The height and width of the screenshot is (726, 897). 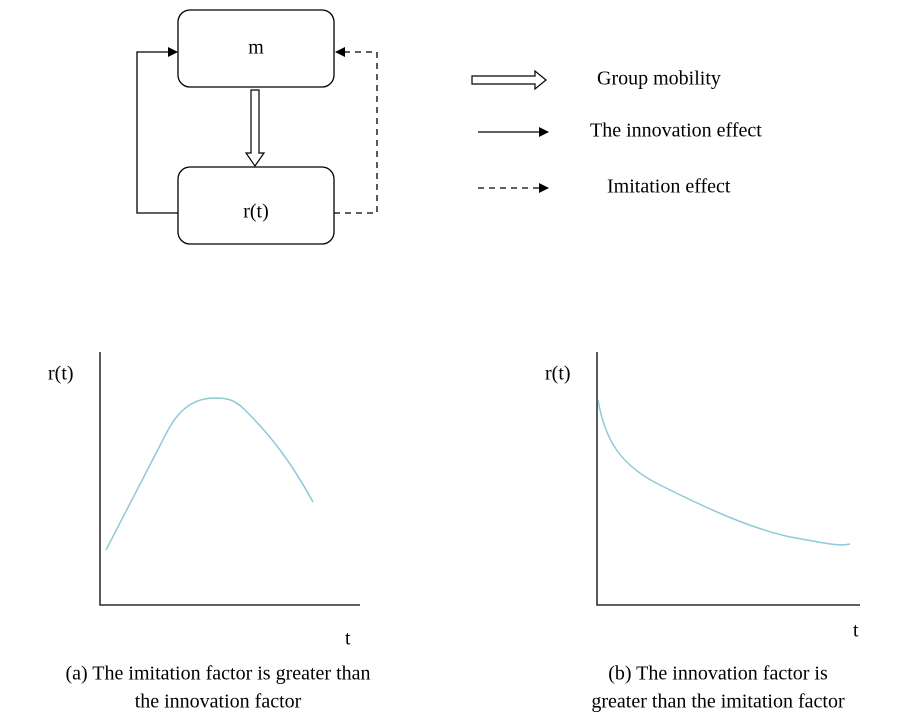 What do you see at coordinates (157, 130) in the screenshot?
I see `innovation-arrow` at bounding box center [157, 130].